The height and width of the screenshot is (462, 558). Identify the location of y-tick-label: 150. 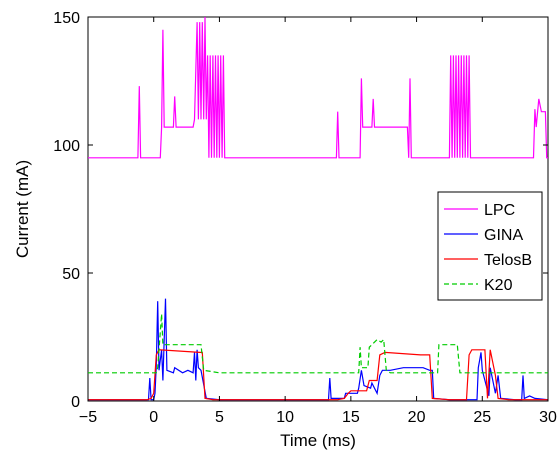
(66, 18).